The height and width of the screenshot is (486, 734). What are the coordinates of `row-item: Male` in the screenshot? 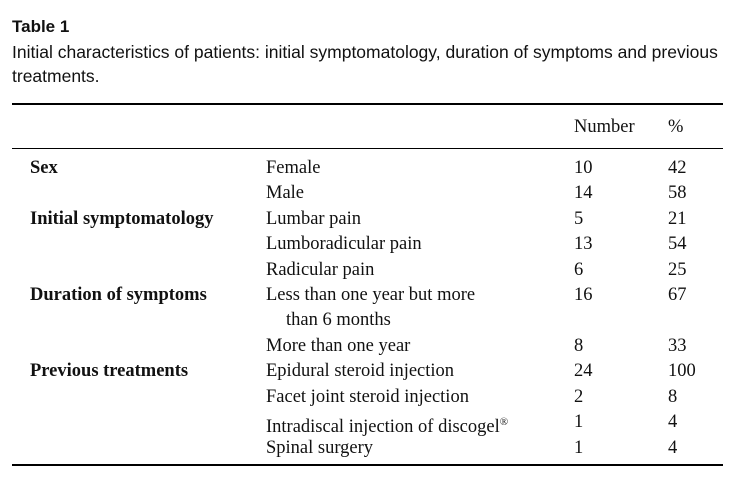 It's located at (285, 193).